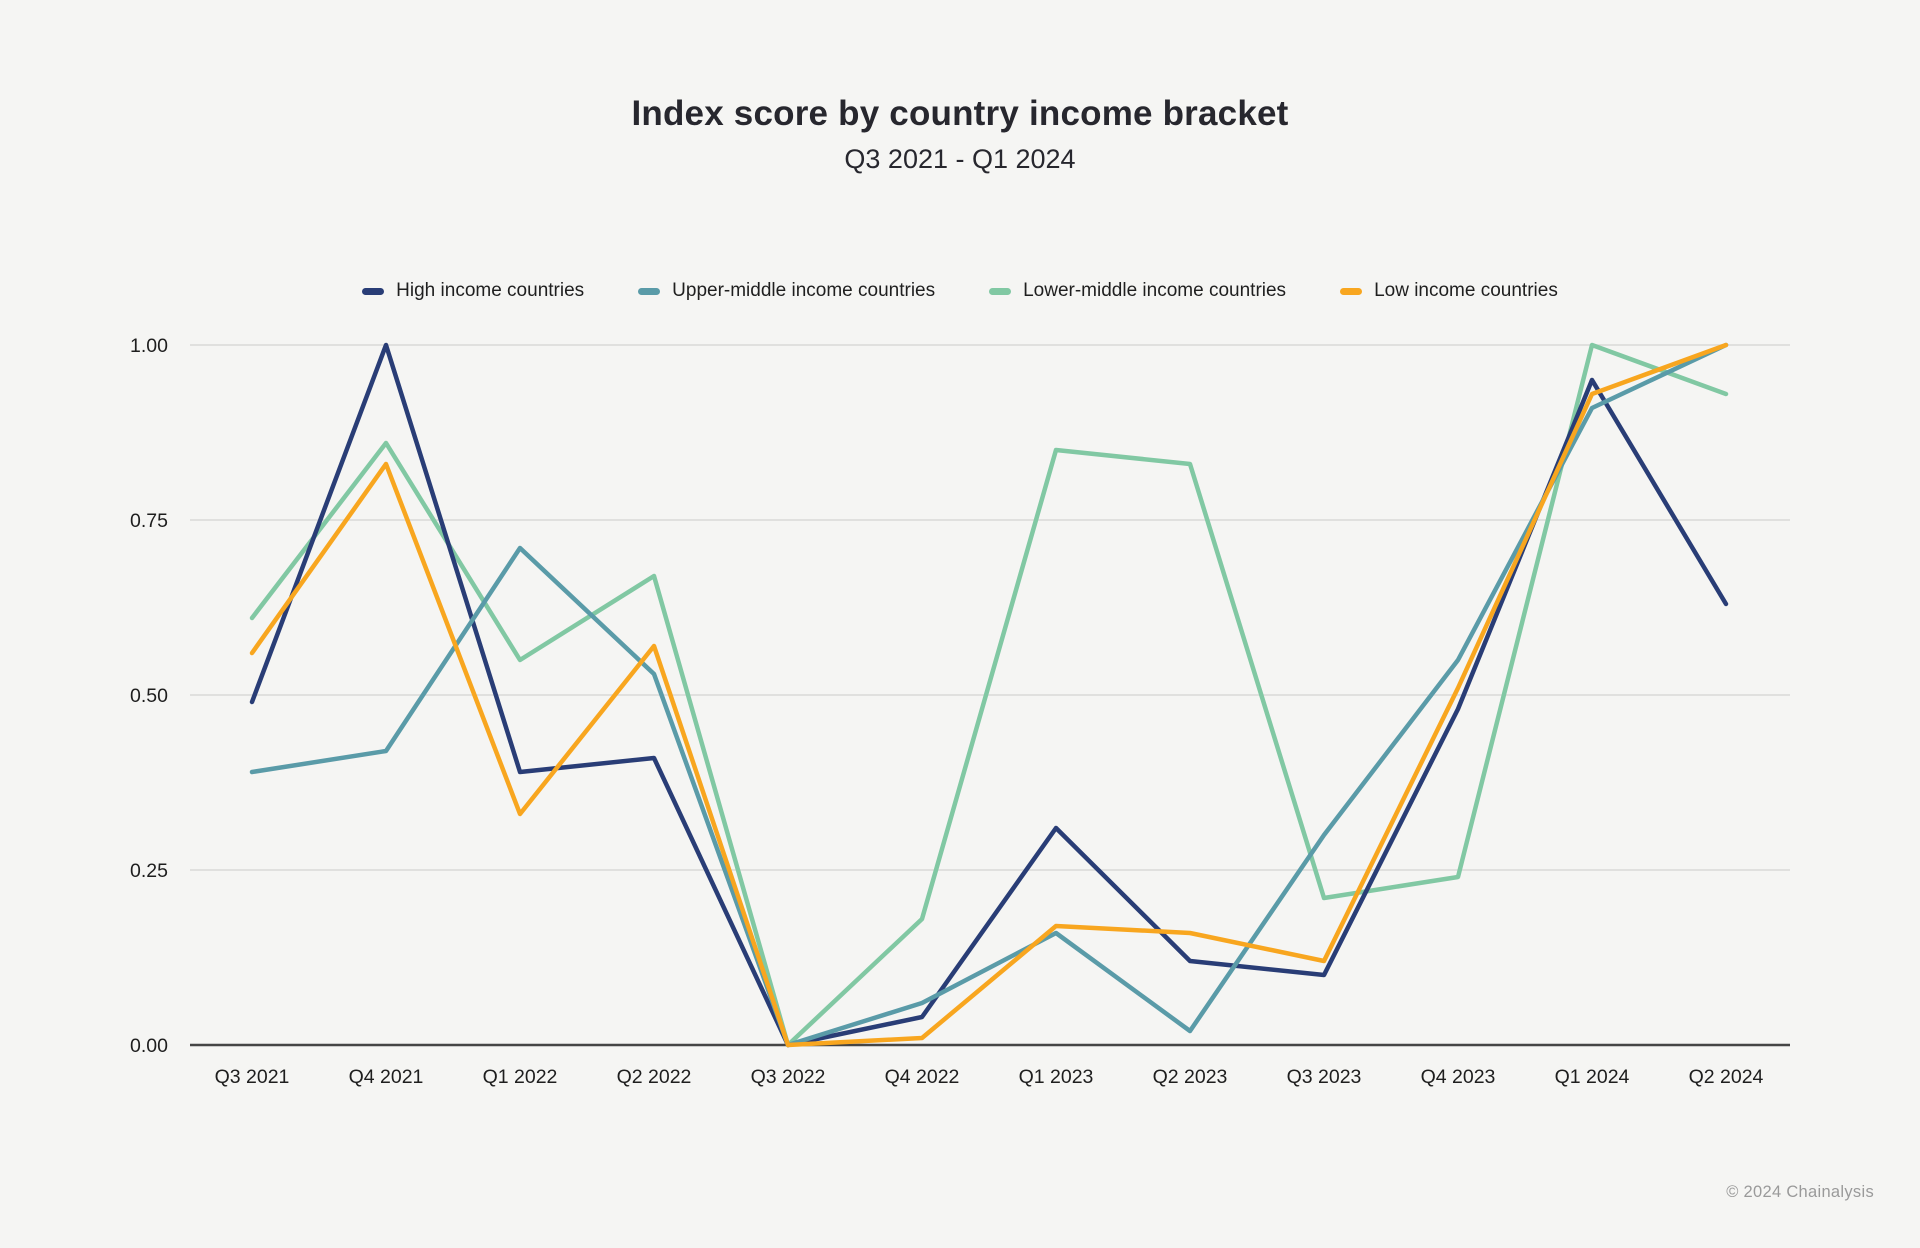 The height and width of the screenshot is (1248, 1920). Describe the element at coordinates (1592, 1077) in the screenshot. I see `x-tick-label: Q1 2024` at that location.